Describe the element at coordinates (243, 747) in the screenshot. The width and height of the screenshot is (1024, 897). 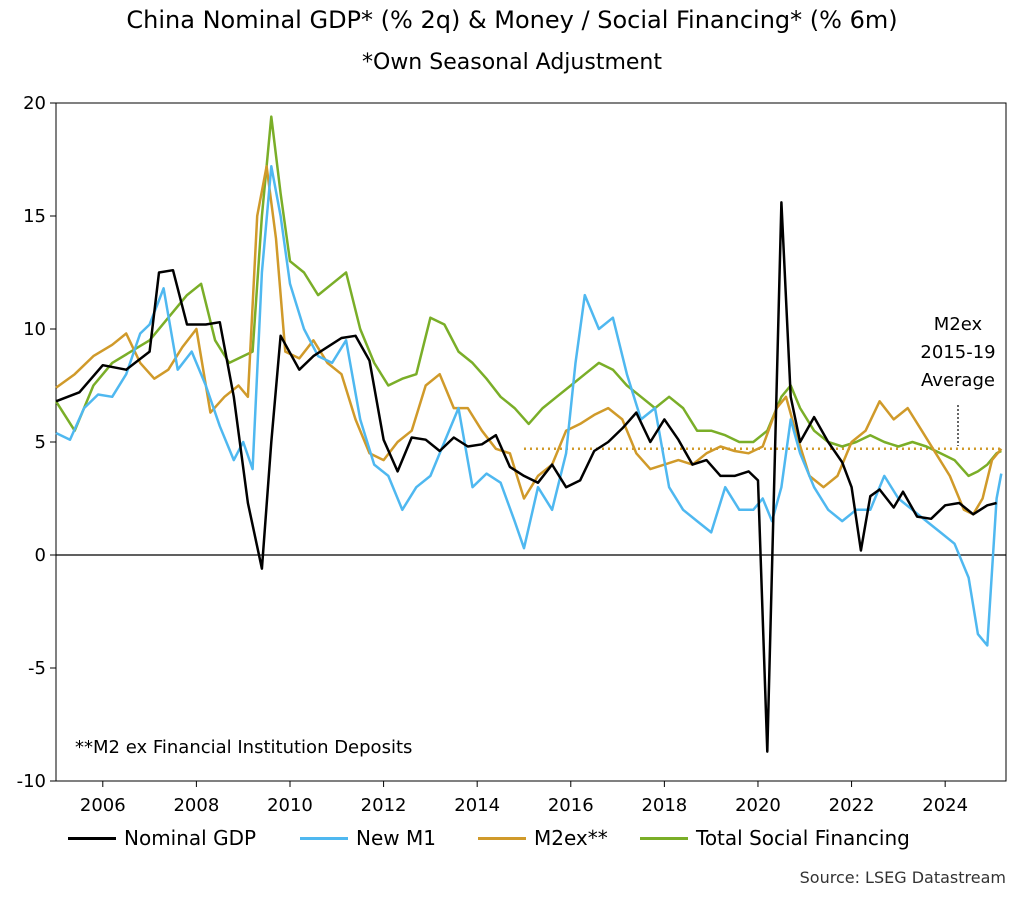
I see `footnote: **M2 ex Financial Institution Deposits` at that location.